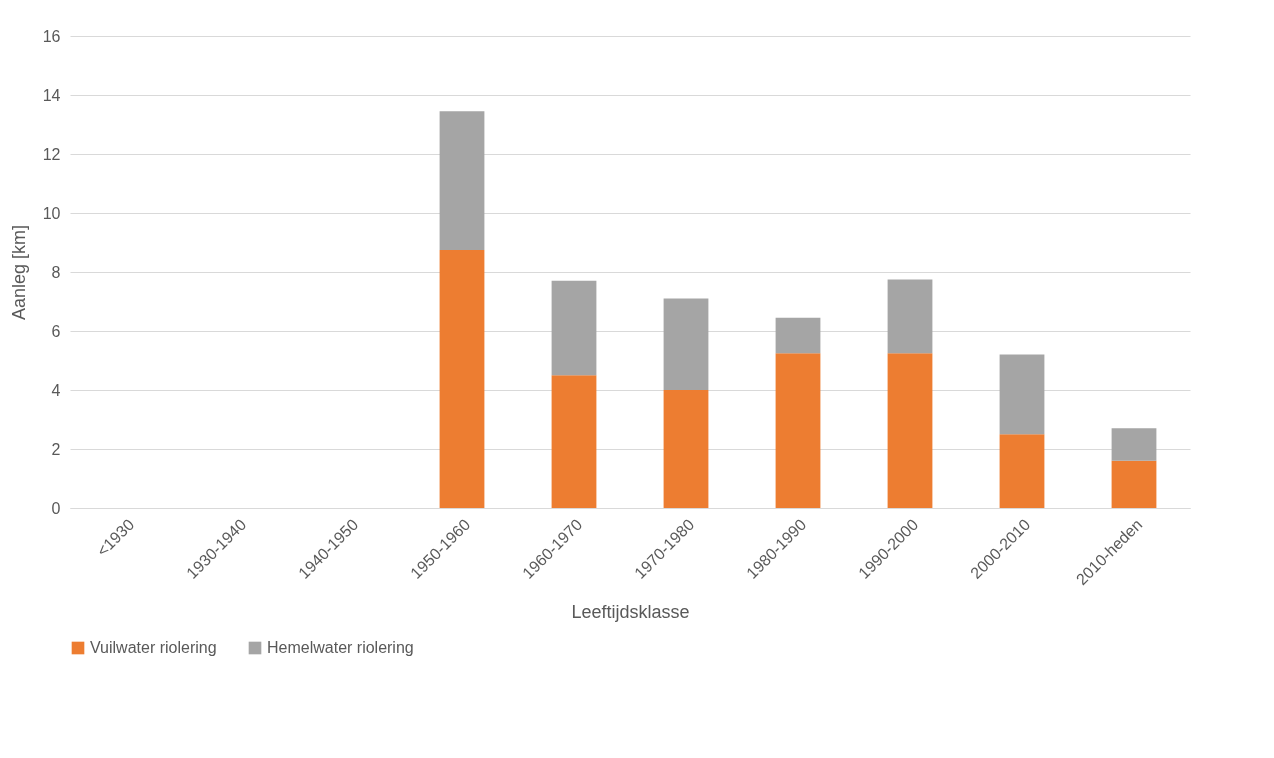 The image size is (1274, 758). Describe the element at coordinates (51, 36) in the screenshot. I see `y-tick-label: 16` at that location.